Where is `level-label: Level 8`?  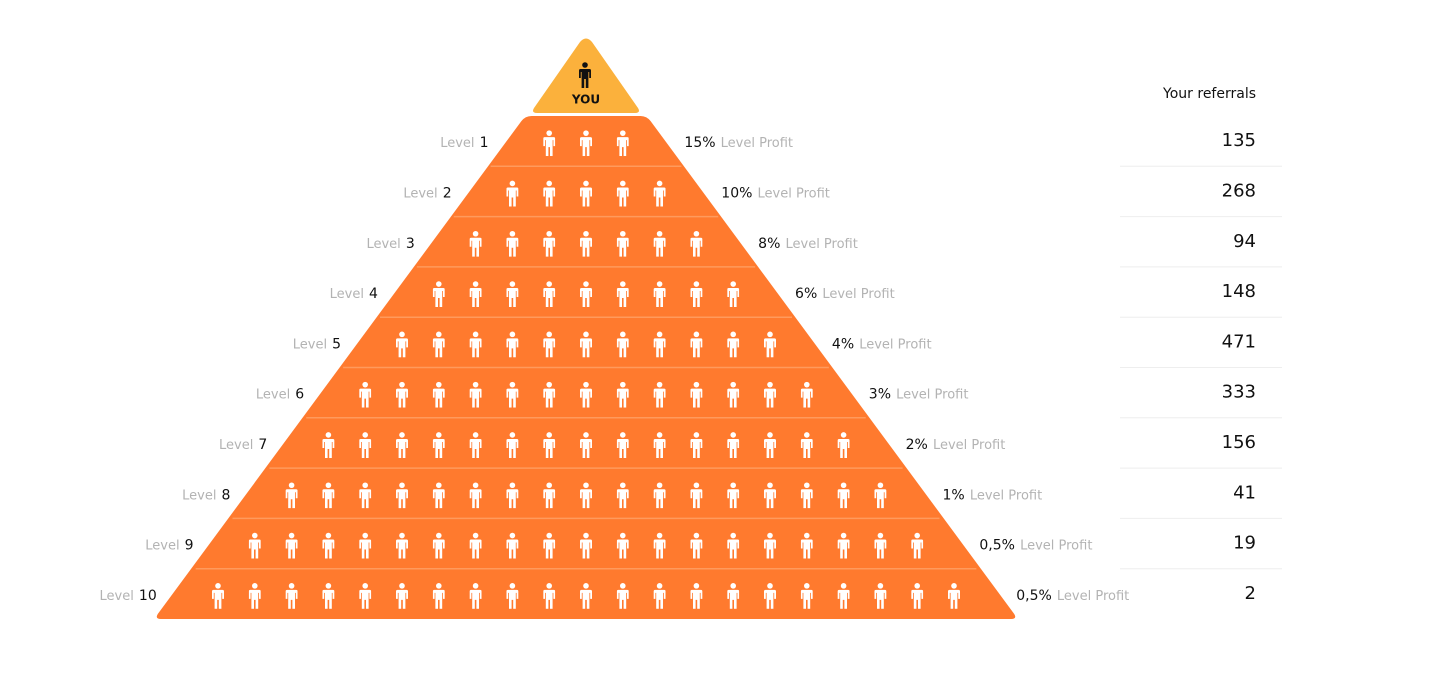
level-label: Level 8 is located at coordinates (206, 494).